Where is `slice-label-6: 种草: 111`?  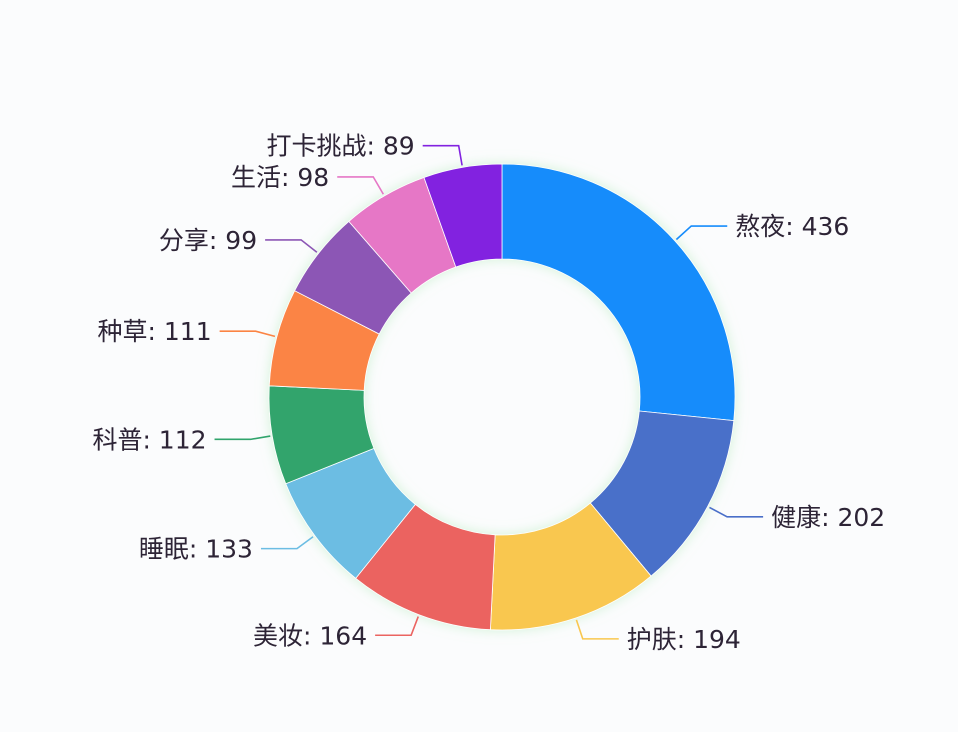 slice-label-6: 种草: 111 is located at coordinates (155, 331).